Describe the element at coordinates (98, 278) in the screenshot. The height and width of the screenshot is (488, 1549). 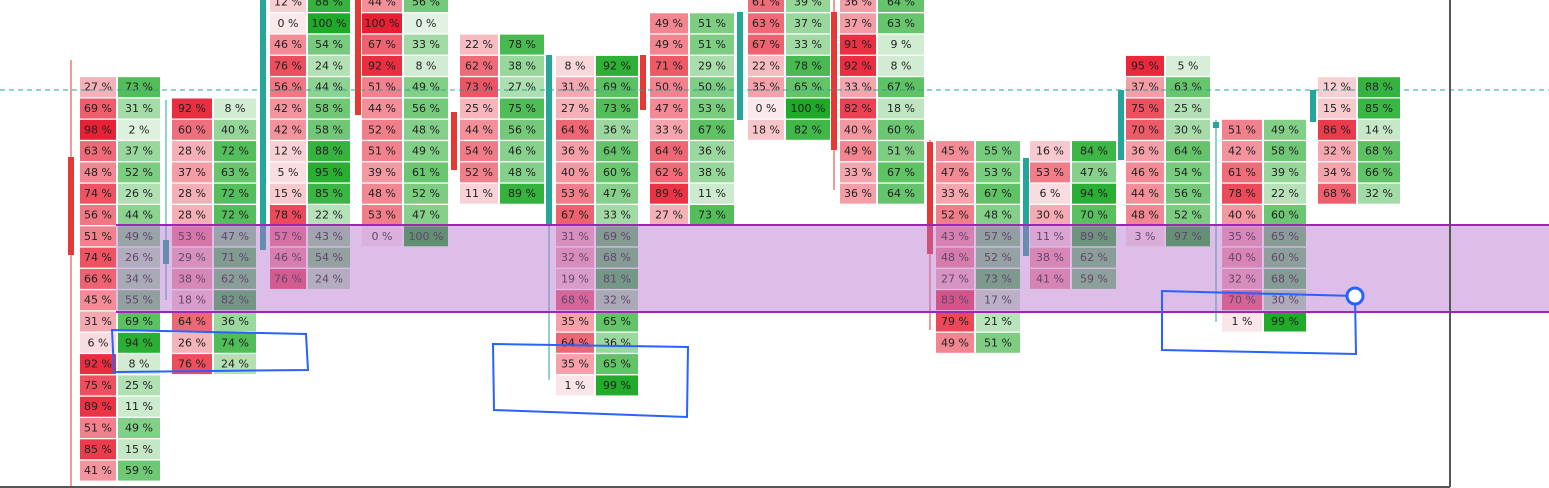
I see `cell-label: 66 %` at that location.